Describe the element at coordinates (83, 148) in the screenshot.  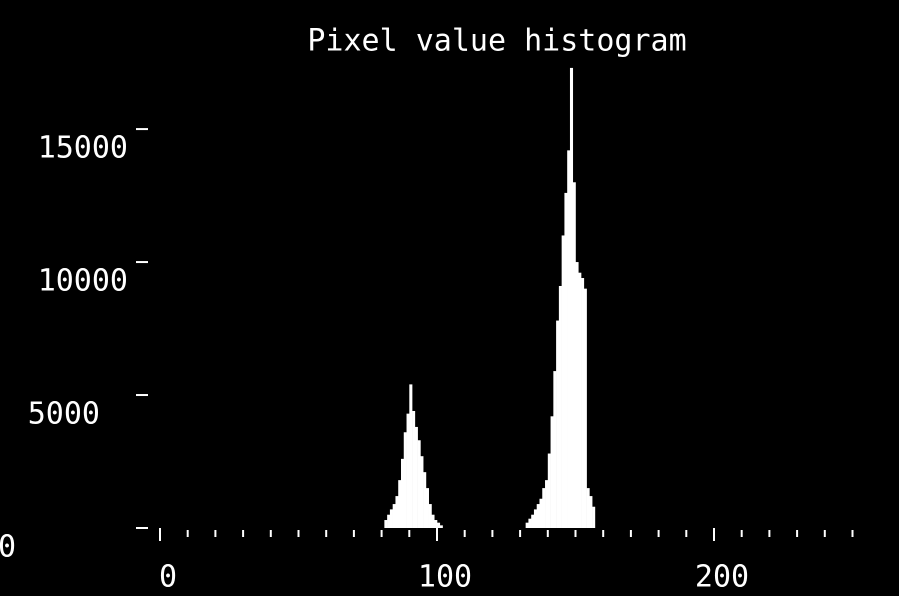
I see `y-tick-label: 15000` at that location.